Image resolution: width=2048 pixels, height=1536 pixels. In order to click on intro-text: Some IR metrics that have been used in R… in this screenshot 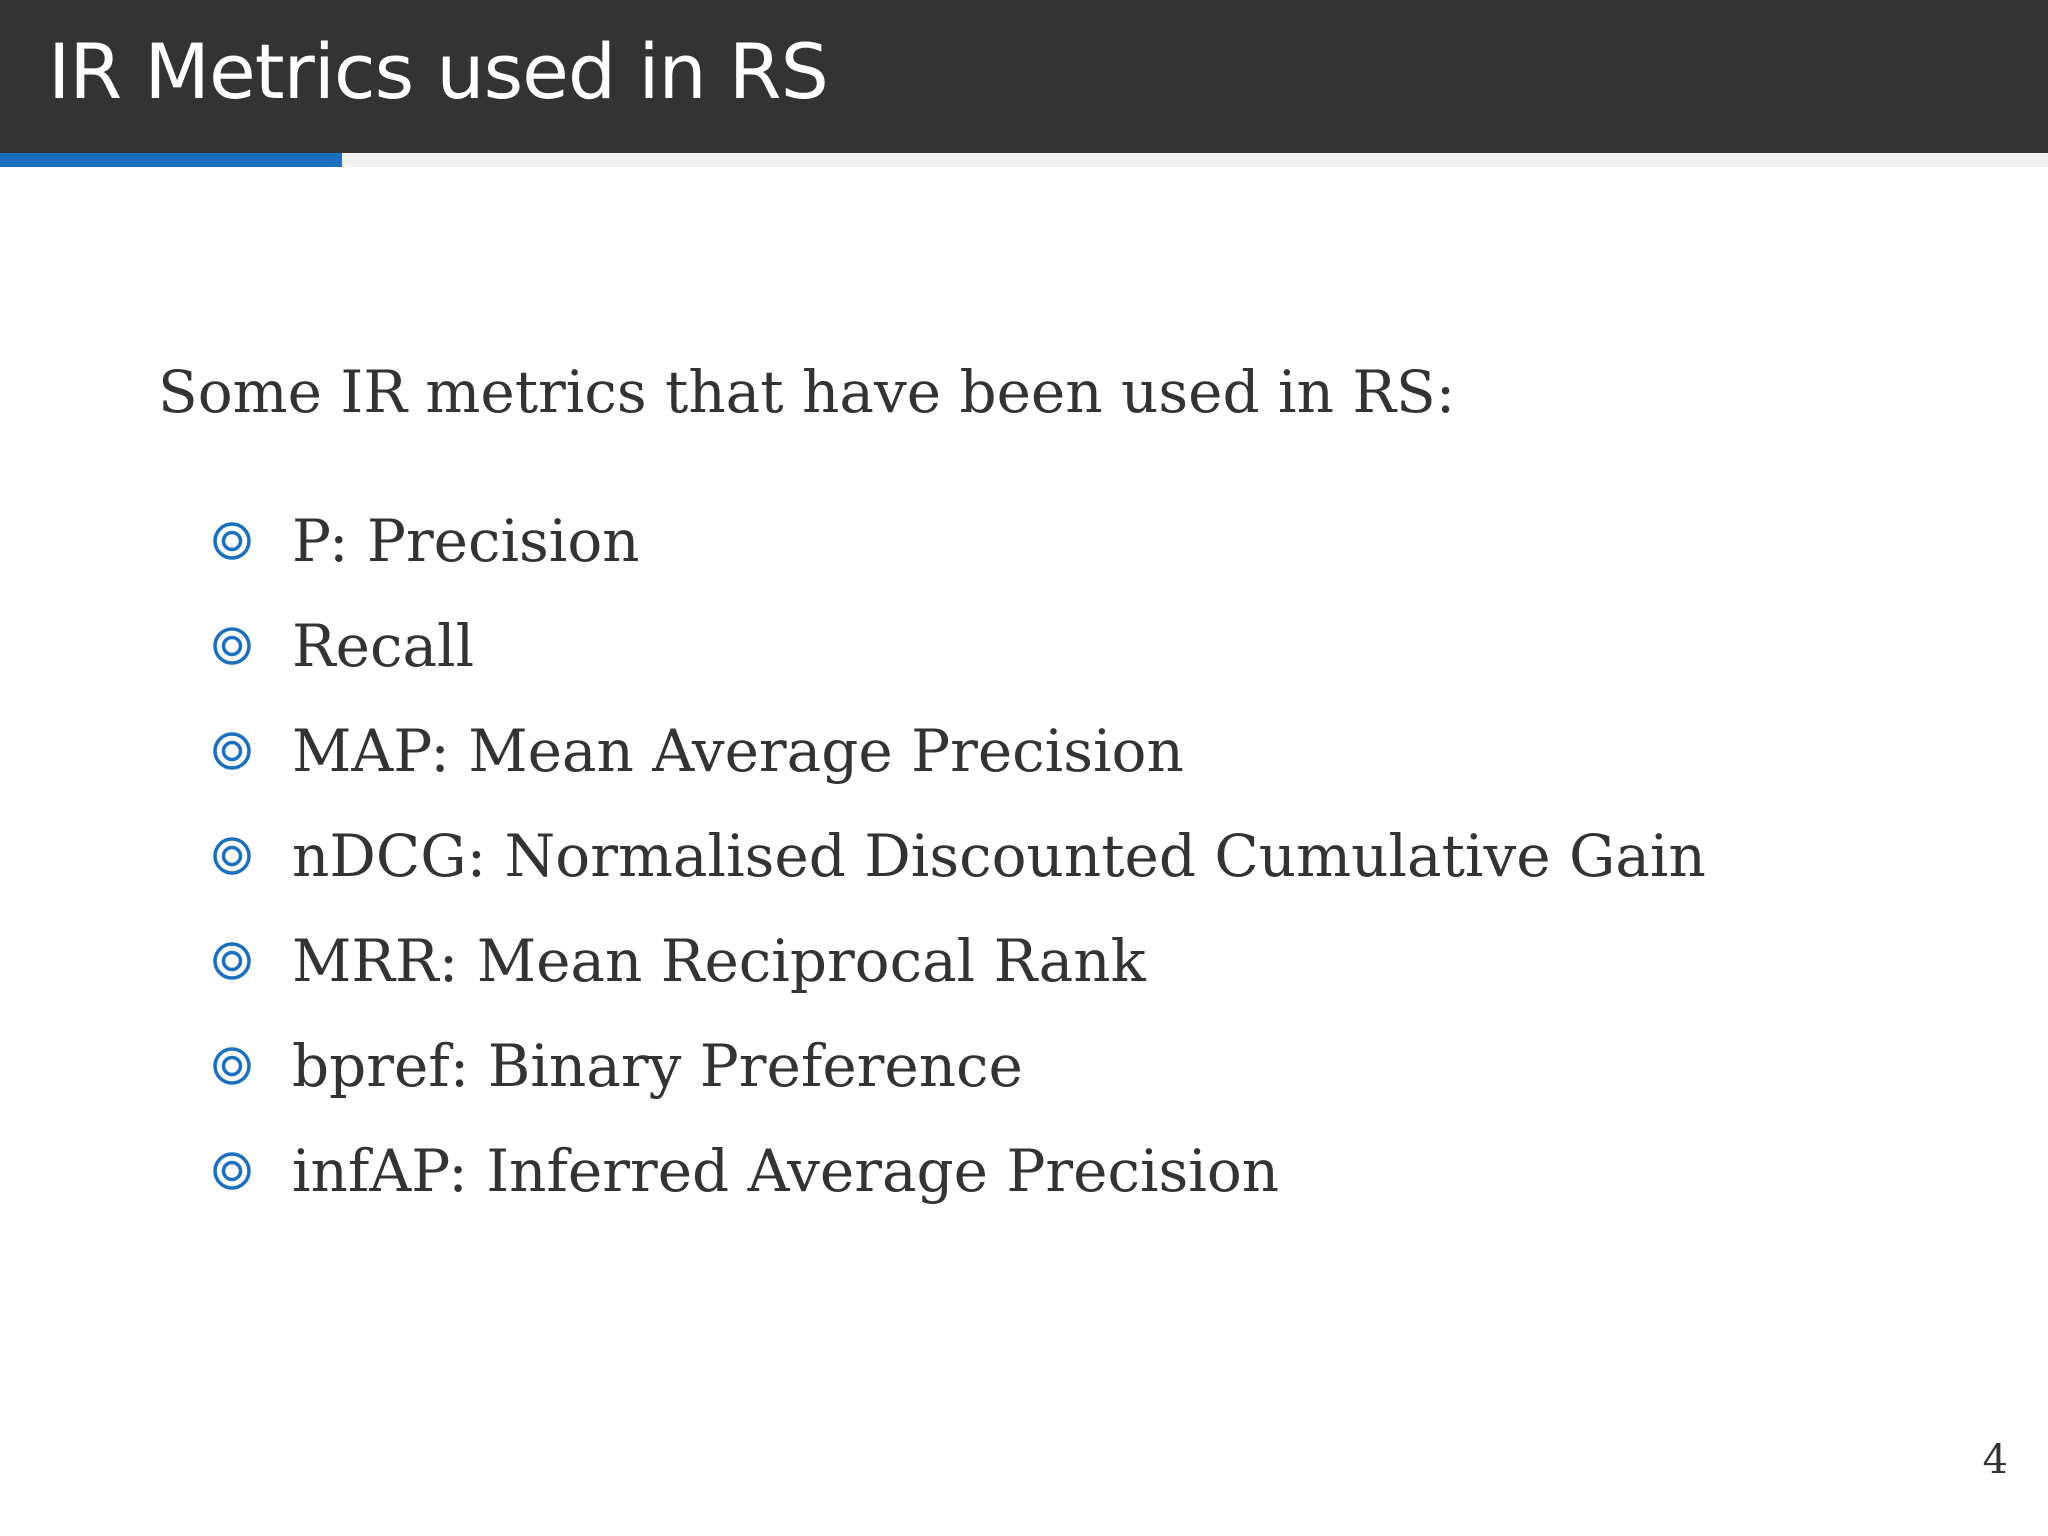, I will do `click(807, 392)`.